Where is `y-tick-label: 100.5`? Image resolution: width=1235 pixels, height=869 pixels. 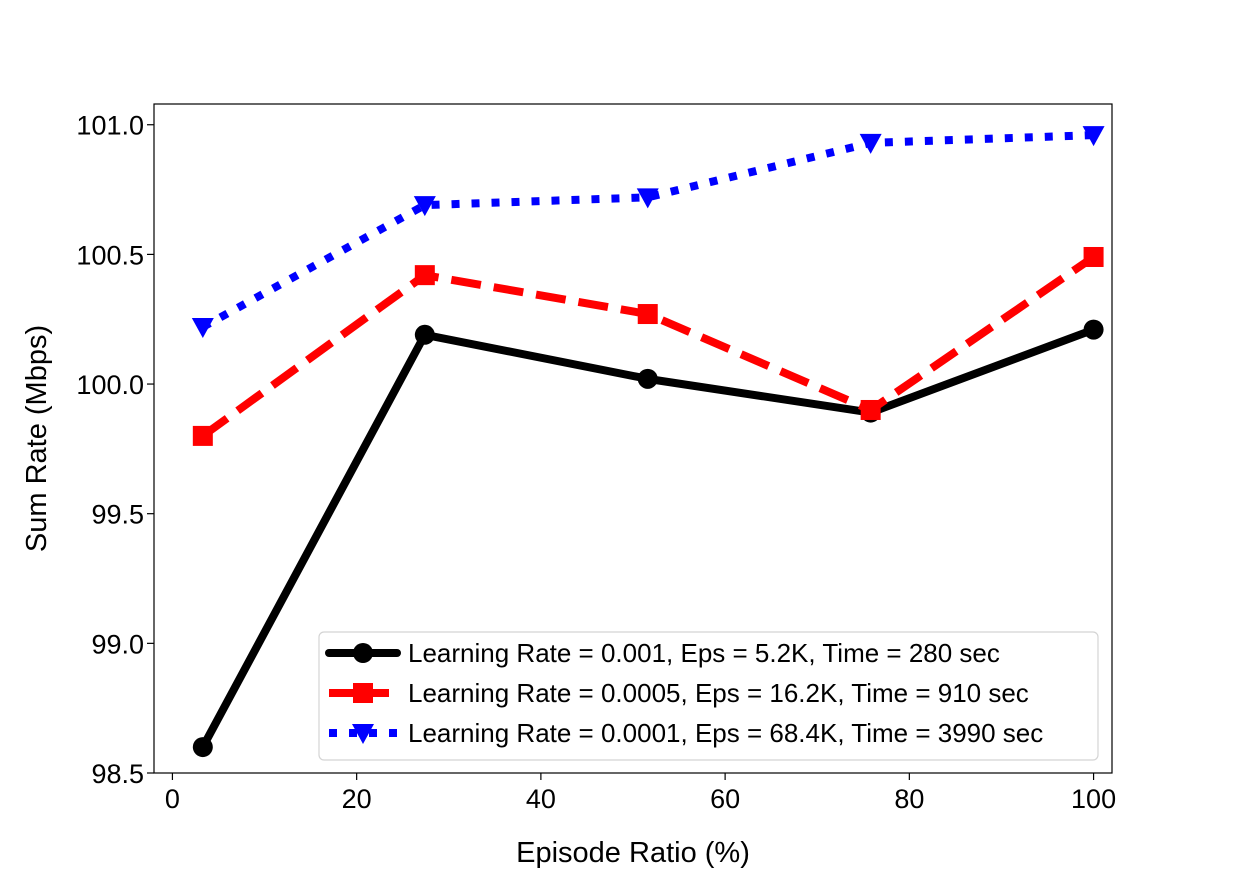 y-tick-label: 100.5 is located at coordinates (110, 255).